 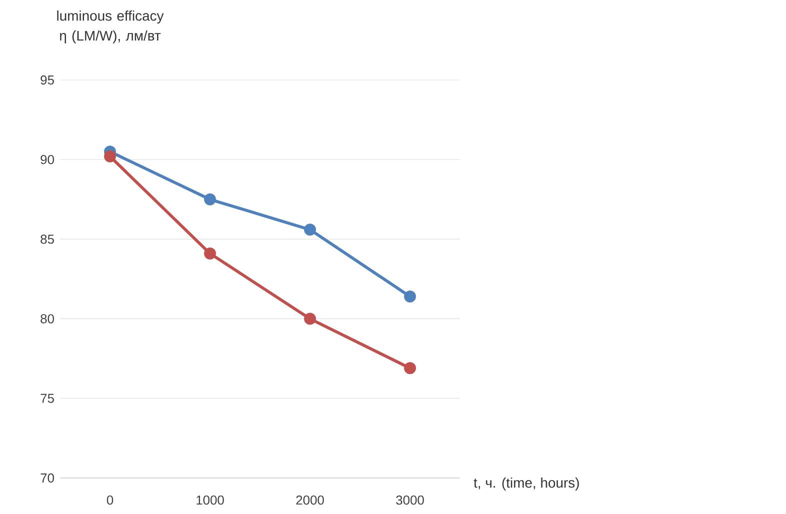 What do you see at coordinates (47, 159) in the screenshot?
I see `y-tick-label: 90` at bounding box center [47, 159].